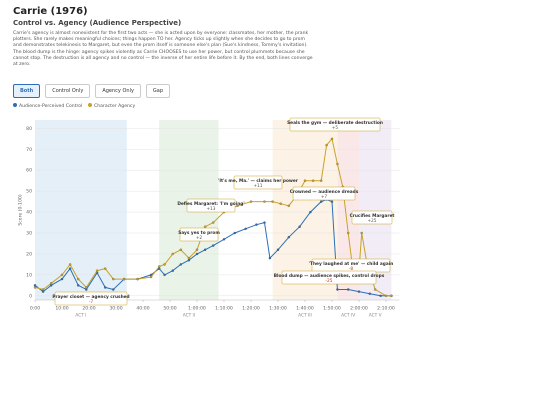 The width and height of the screenshot is (540, 405). What do you see at coordinates (29, 275) in the screenshot?
I see `y-tick-label: 10` at bounding box center [29, 275].